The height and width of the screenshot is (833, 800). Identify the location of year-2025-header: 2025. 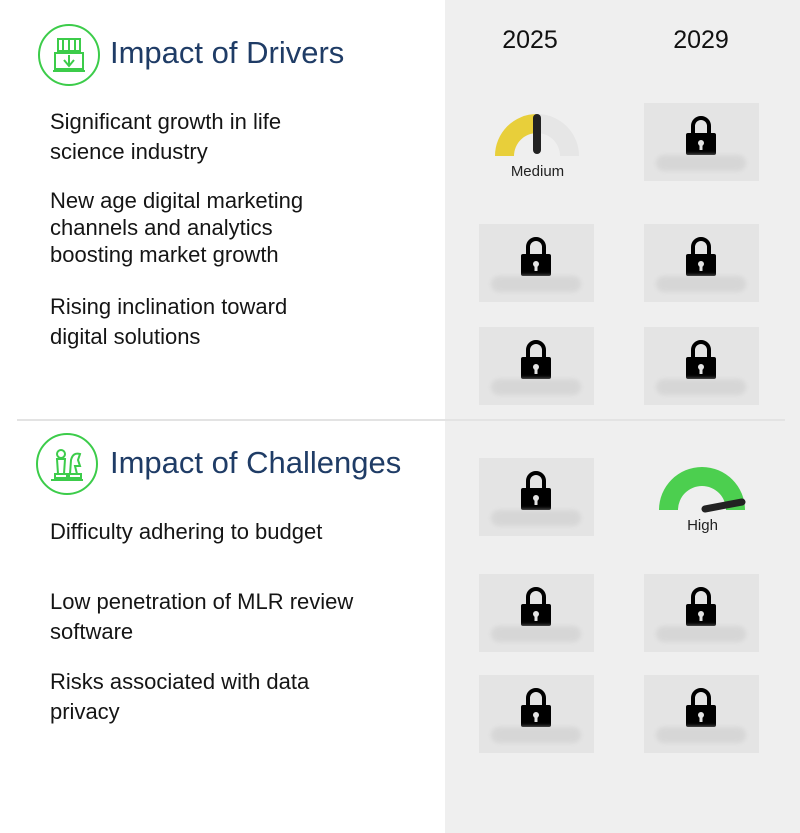
(530, 40).